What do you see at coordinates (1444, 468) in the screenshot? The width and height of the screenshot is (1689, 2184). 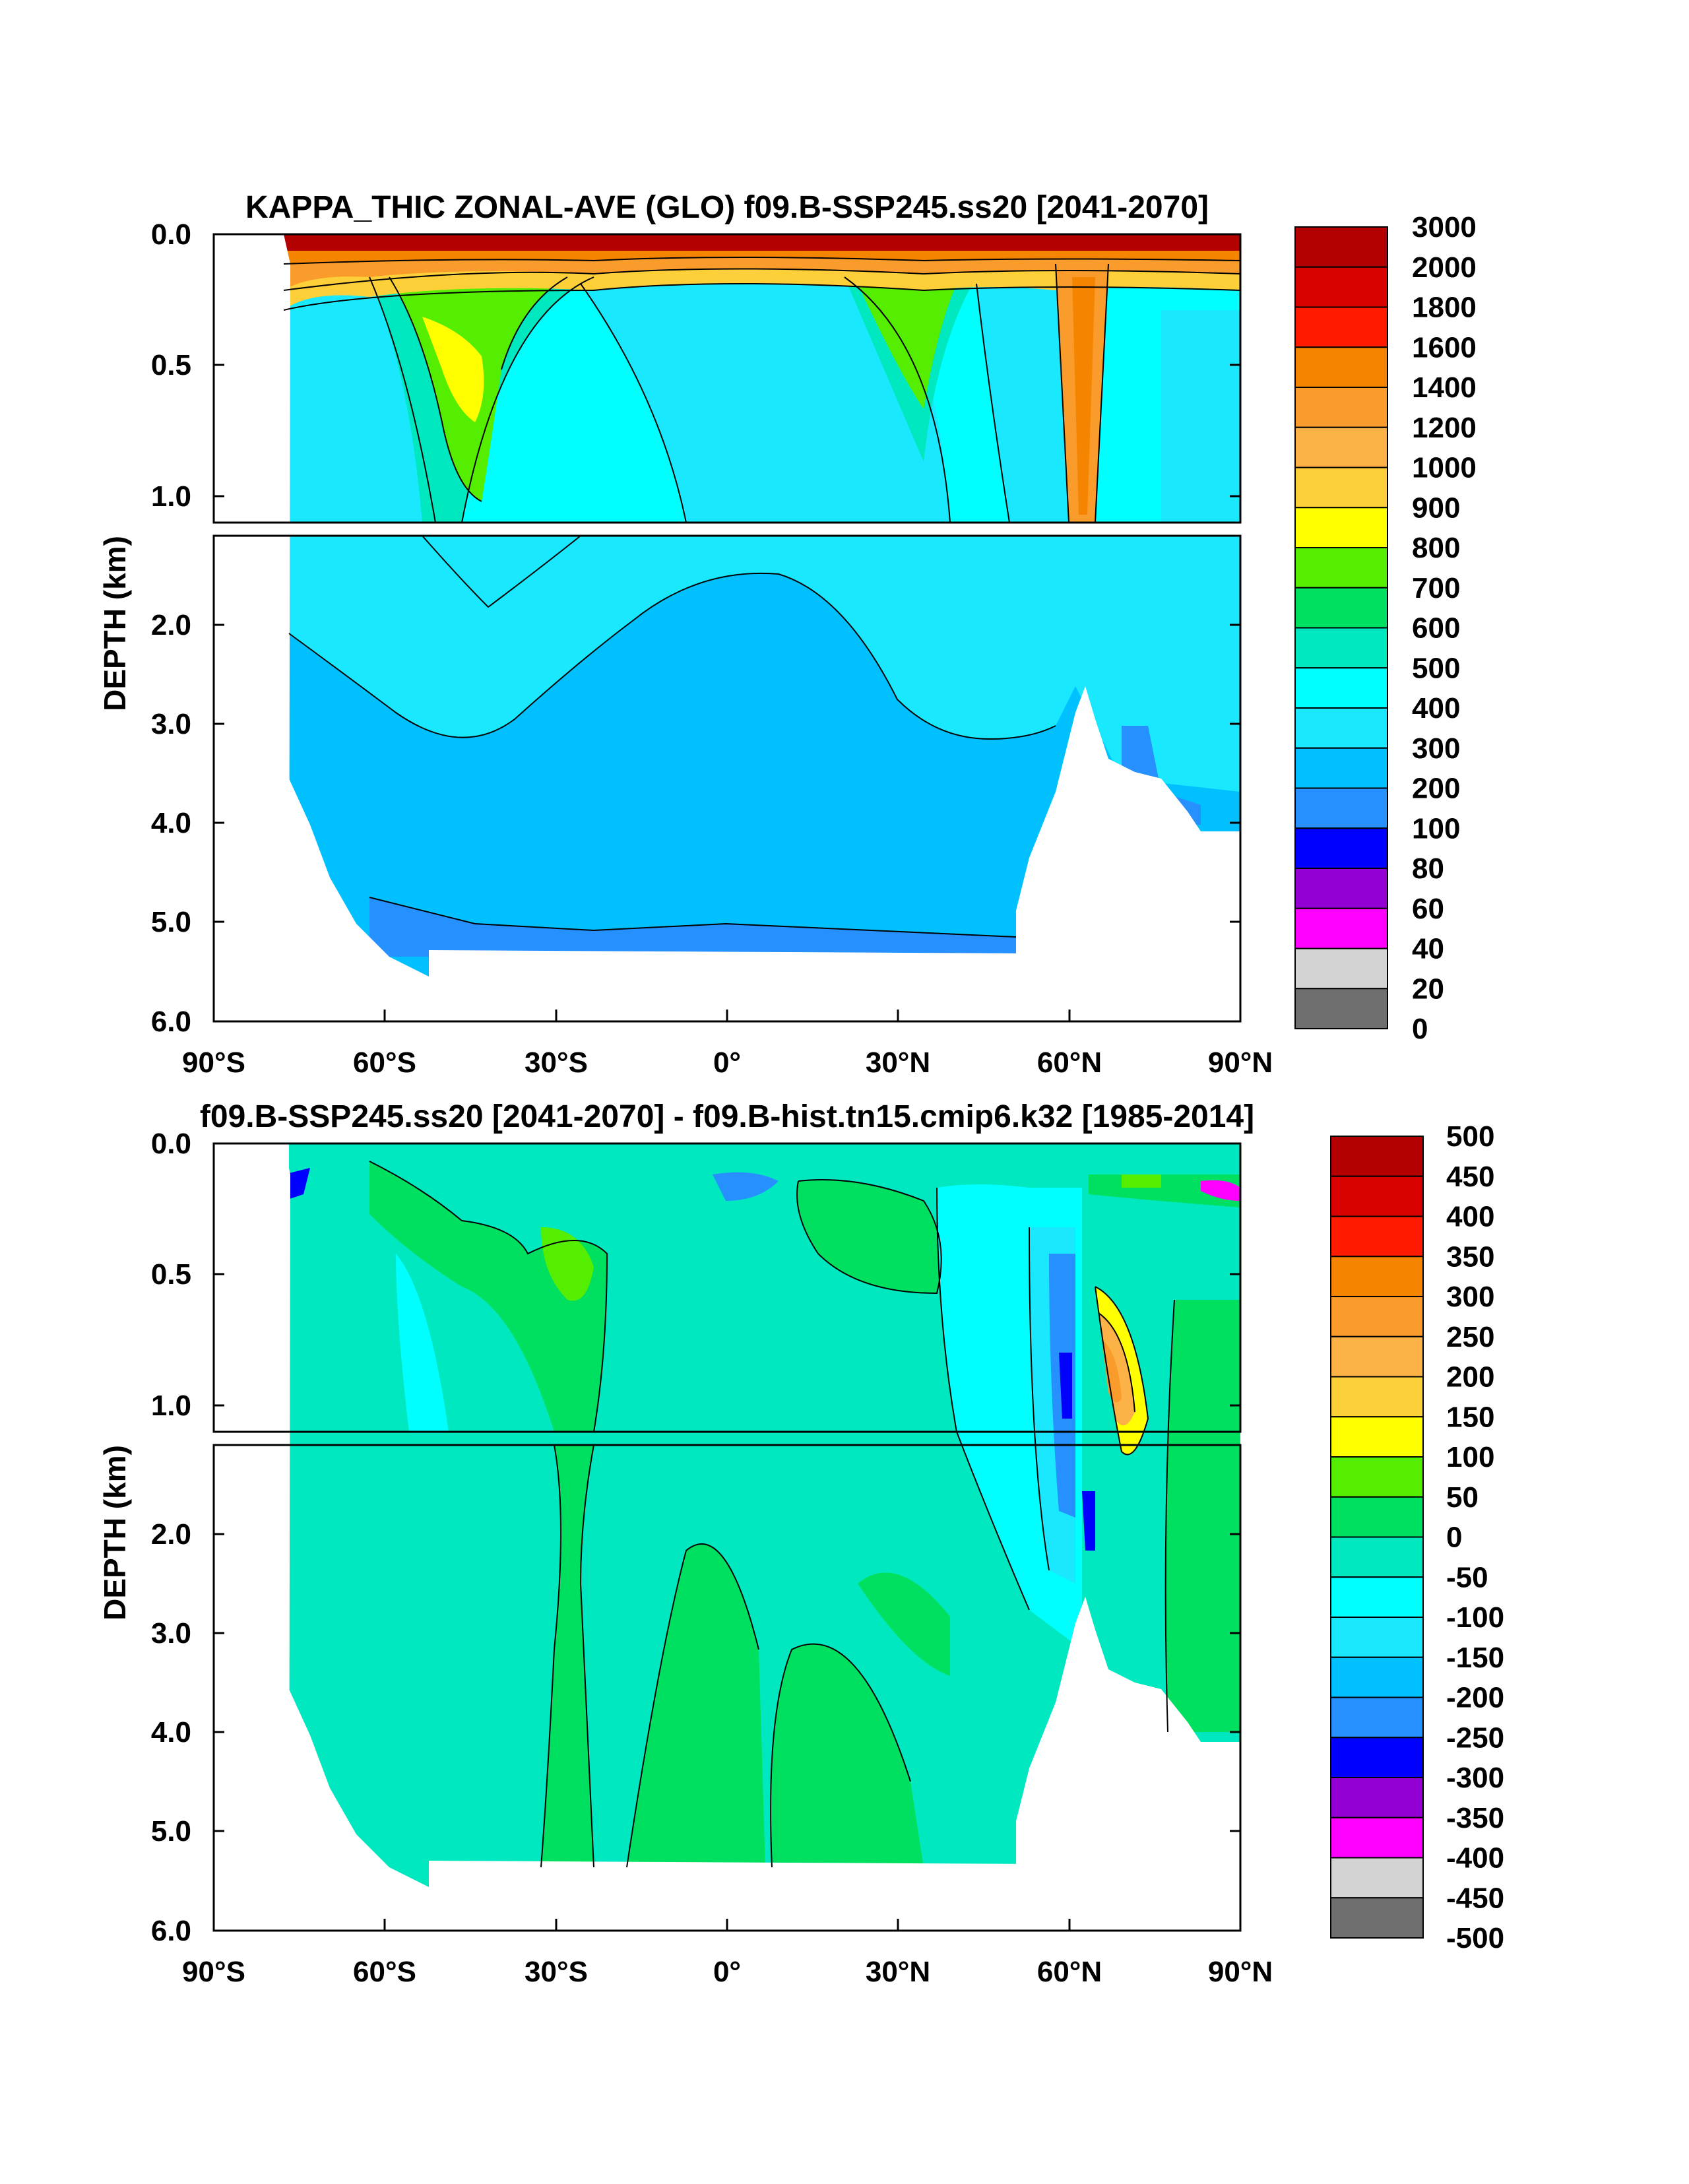 I see `colorbar-label: 1000` at bounding box center [1444, 468].